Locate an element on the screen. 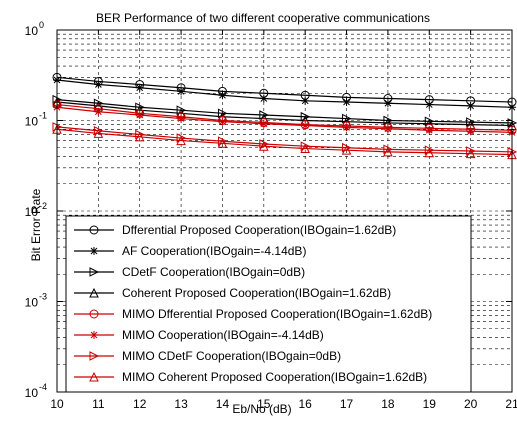 This screenshot has width=517, height=421. legend-entry: CDetF Cooperation(IBOgain=0dB) is located at coordinates (189, 272).